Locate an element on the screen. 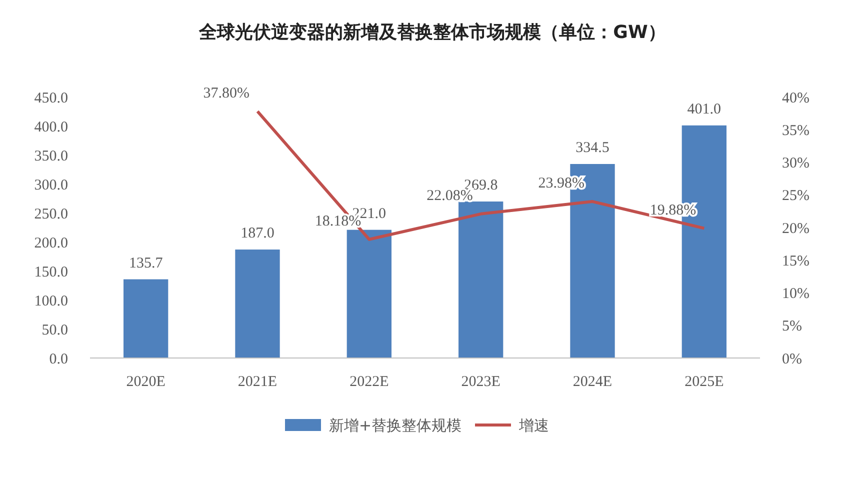 The height and width of the screenshot is (501, 865). y2-tick-label: 35% is located at coordinates (796, 130).